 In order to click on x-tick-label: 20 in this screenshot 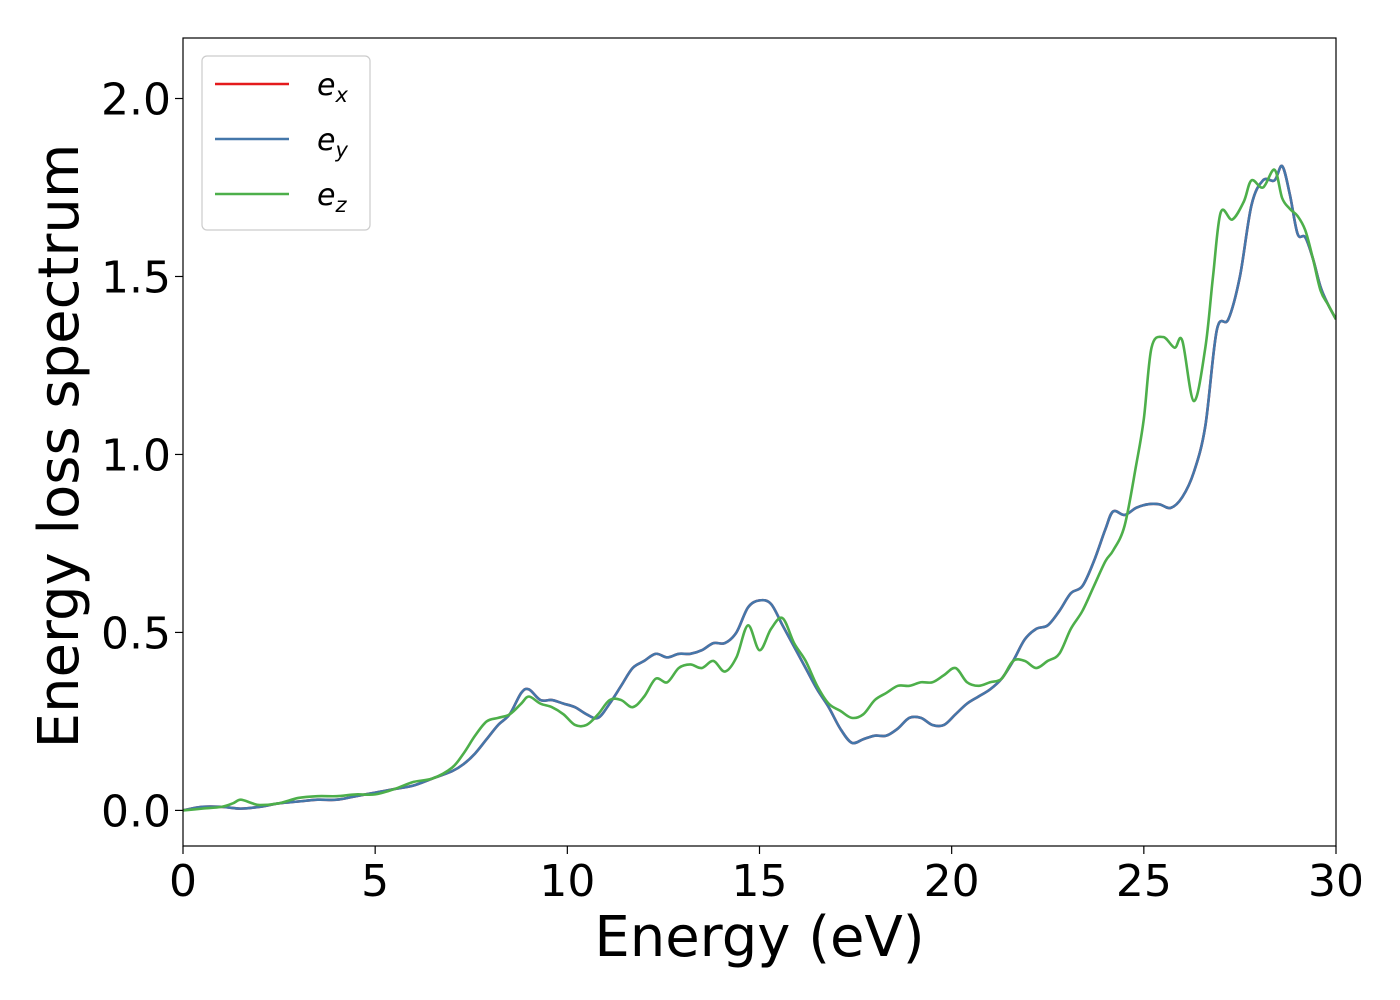, I will do `click(952, 881)`.